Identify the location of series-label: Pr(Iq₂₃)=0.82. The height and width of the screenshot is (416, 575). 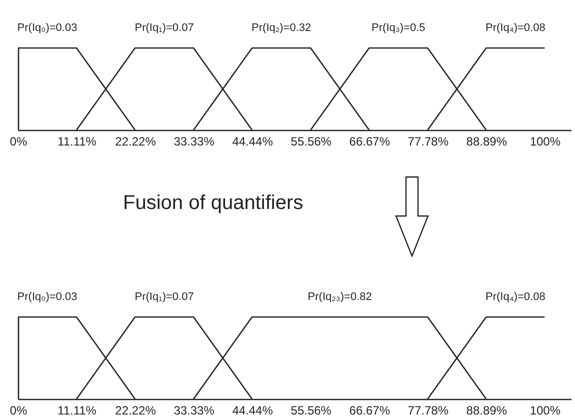
(340, 297).